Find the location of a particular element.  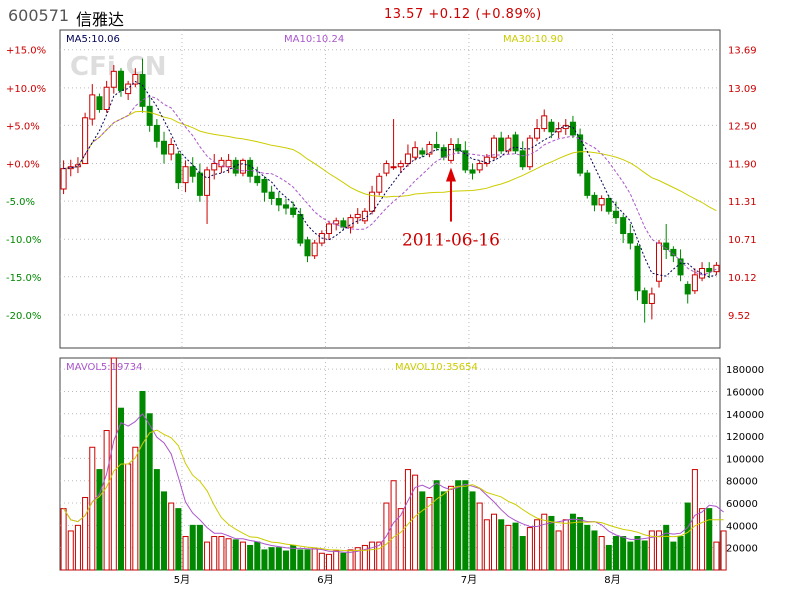

chart-header: 600571 信雅达 13.57 +0.12 (+0.89%) is located at coordinates (400, 15).